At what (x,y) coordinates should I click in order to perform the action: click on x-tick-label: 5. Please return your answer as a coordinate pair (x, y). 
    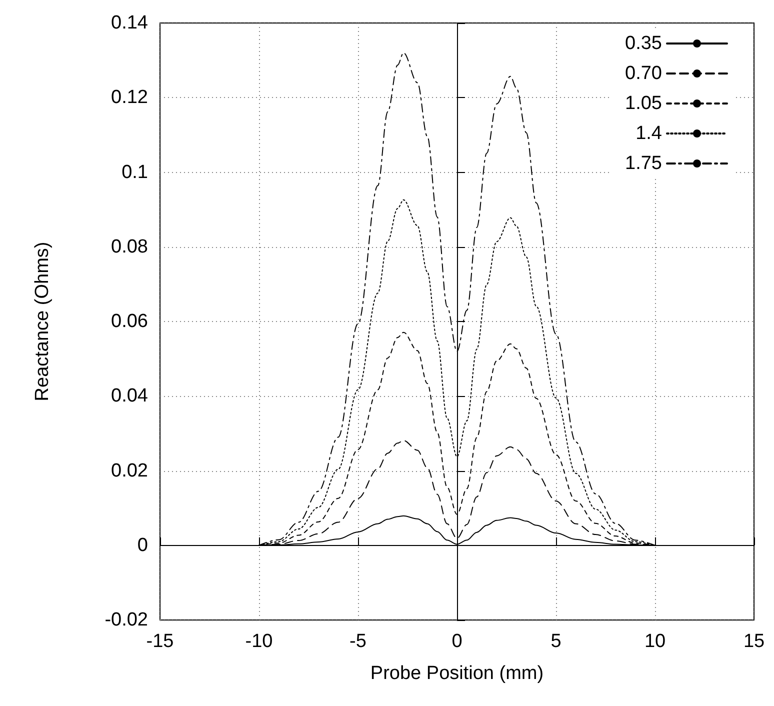
    Looking at the image, I should click on (556, 641).